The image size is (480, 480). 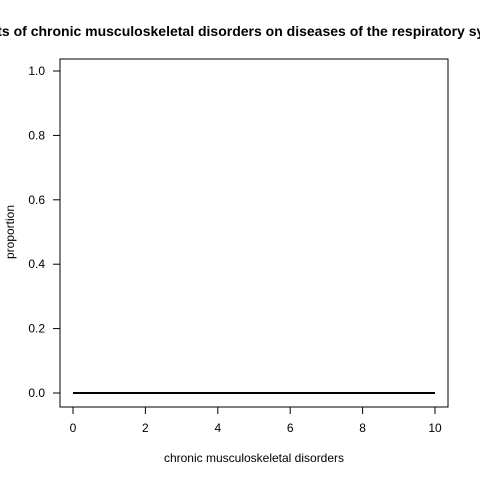 I want to click on x-tick-label: 8, so click(x=362, y=428).